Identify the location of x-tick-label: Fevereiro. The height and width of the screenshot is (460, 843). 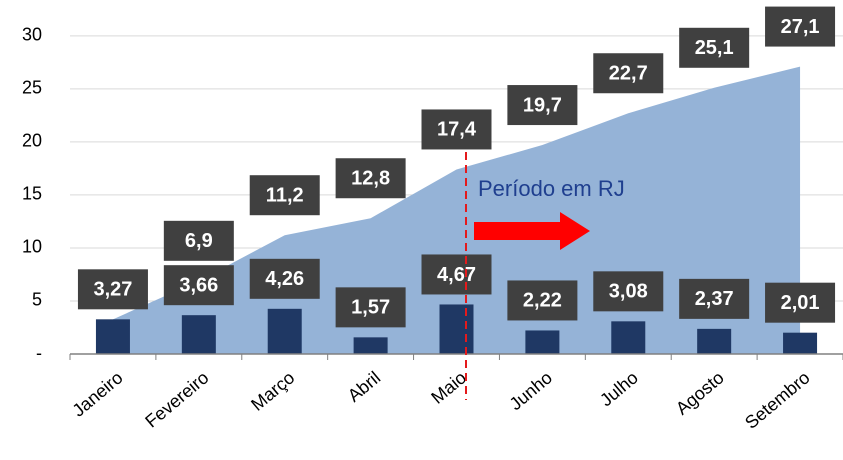
(176, 399).